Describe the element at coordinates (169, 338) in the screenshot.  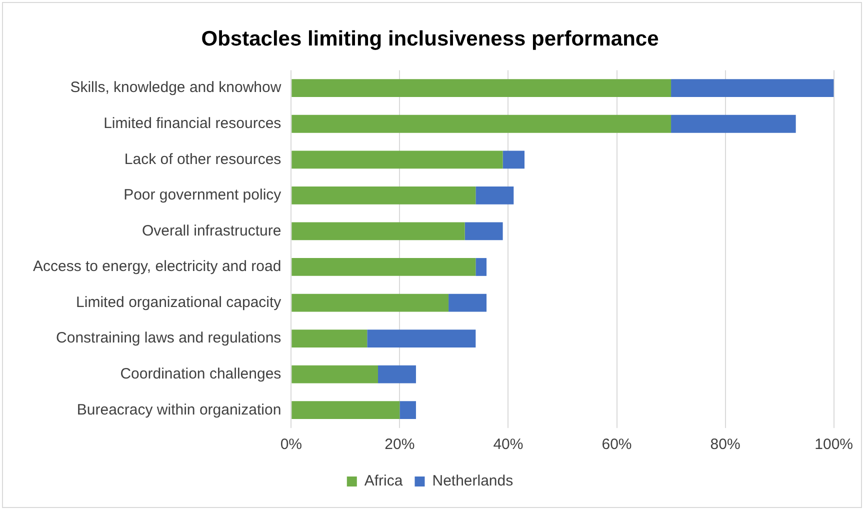
I see `y-tick-label: Constraining laws and regulations` at that location.